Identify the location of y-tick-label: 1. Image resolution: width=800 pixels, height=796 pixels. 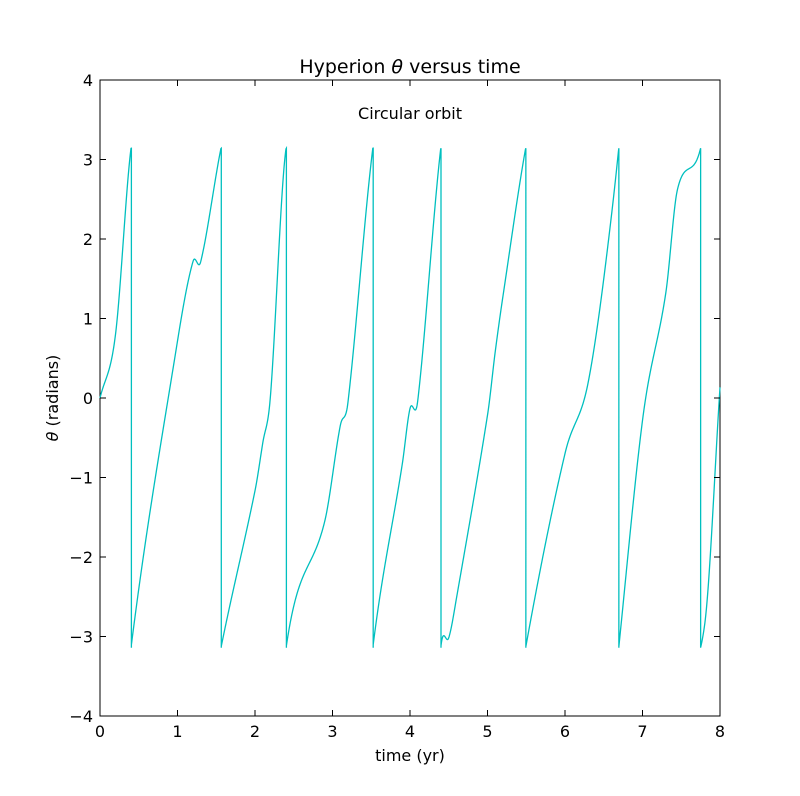
(88, 319).